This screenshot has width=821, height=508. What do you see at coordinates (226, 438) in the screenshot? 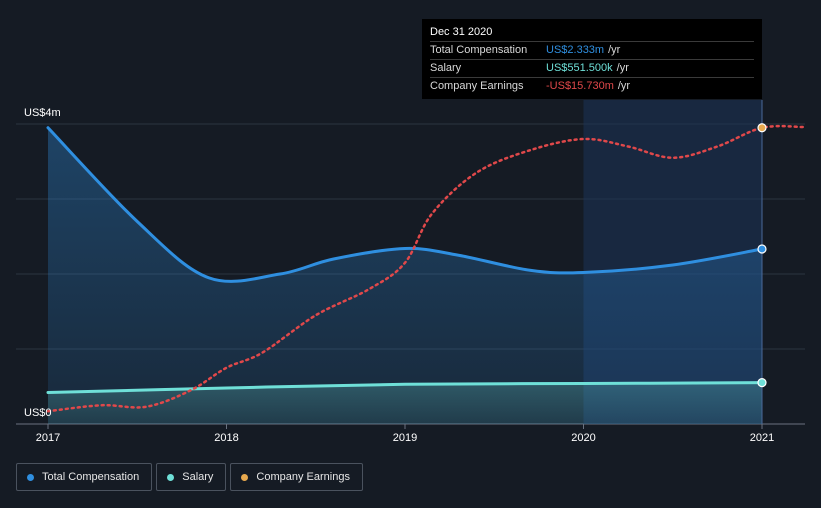
I see `x-tick-label: 2018` at bounding box center [226, 438].